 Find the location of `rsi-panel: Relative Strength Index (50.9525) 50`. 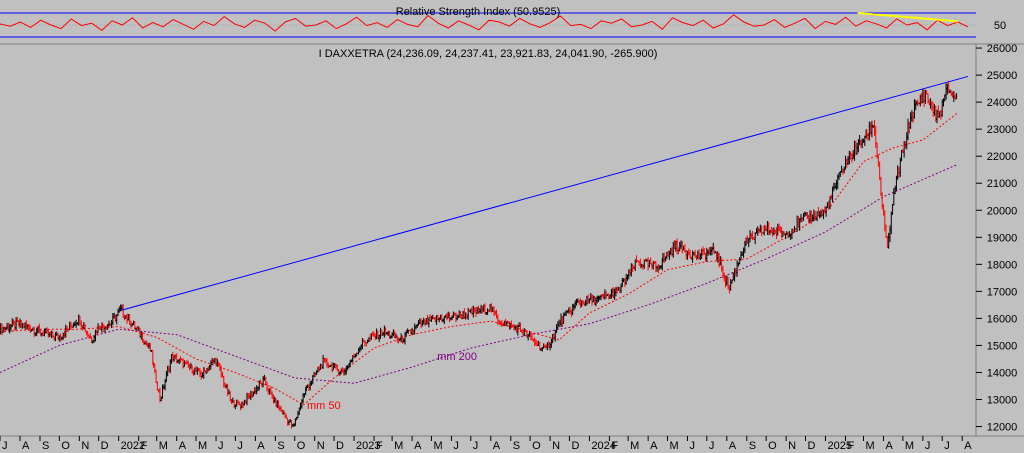

rsi-panel: Relative Strength Index (50.9525) 50 is located at coordinates (503, 22).